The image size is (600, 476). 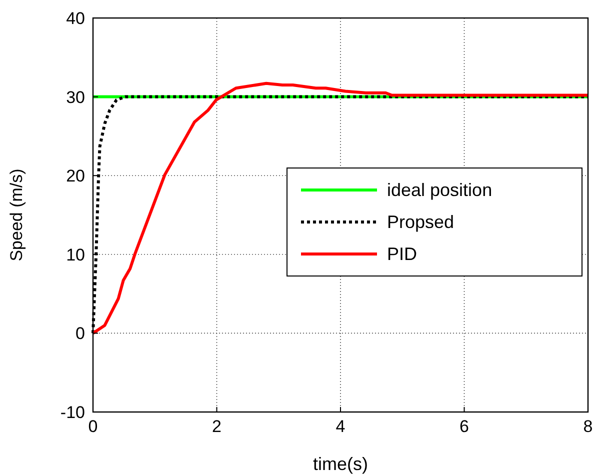 What do you see at coordinates (75, 97) in the screenshot?
I see `y-tick-label: 30` at bounding box center [75, 97].